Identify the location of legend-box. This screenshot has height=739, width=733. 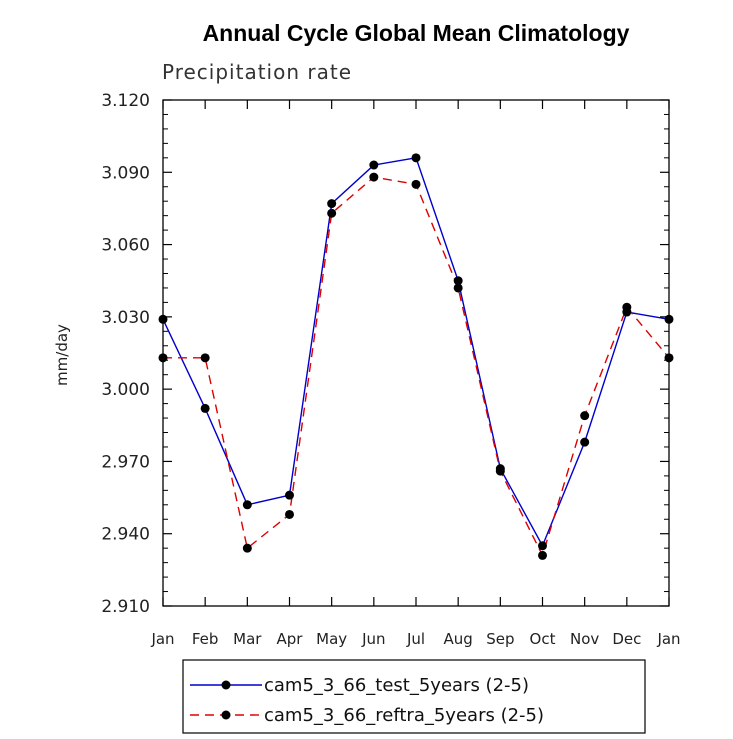
(414, 696).